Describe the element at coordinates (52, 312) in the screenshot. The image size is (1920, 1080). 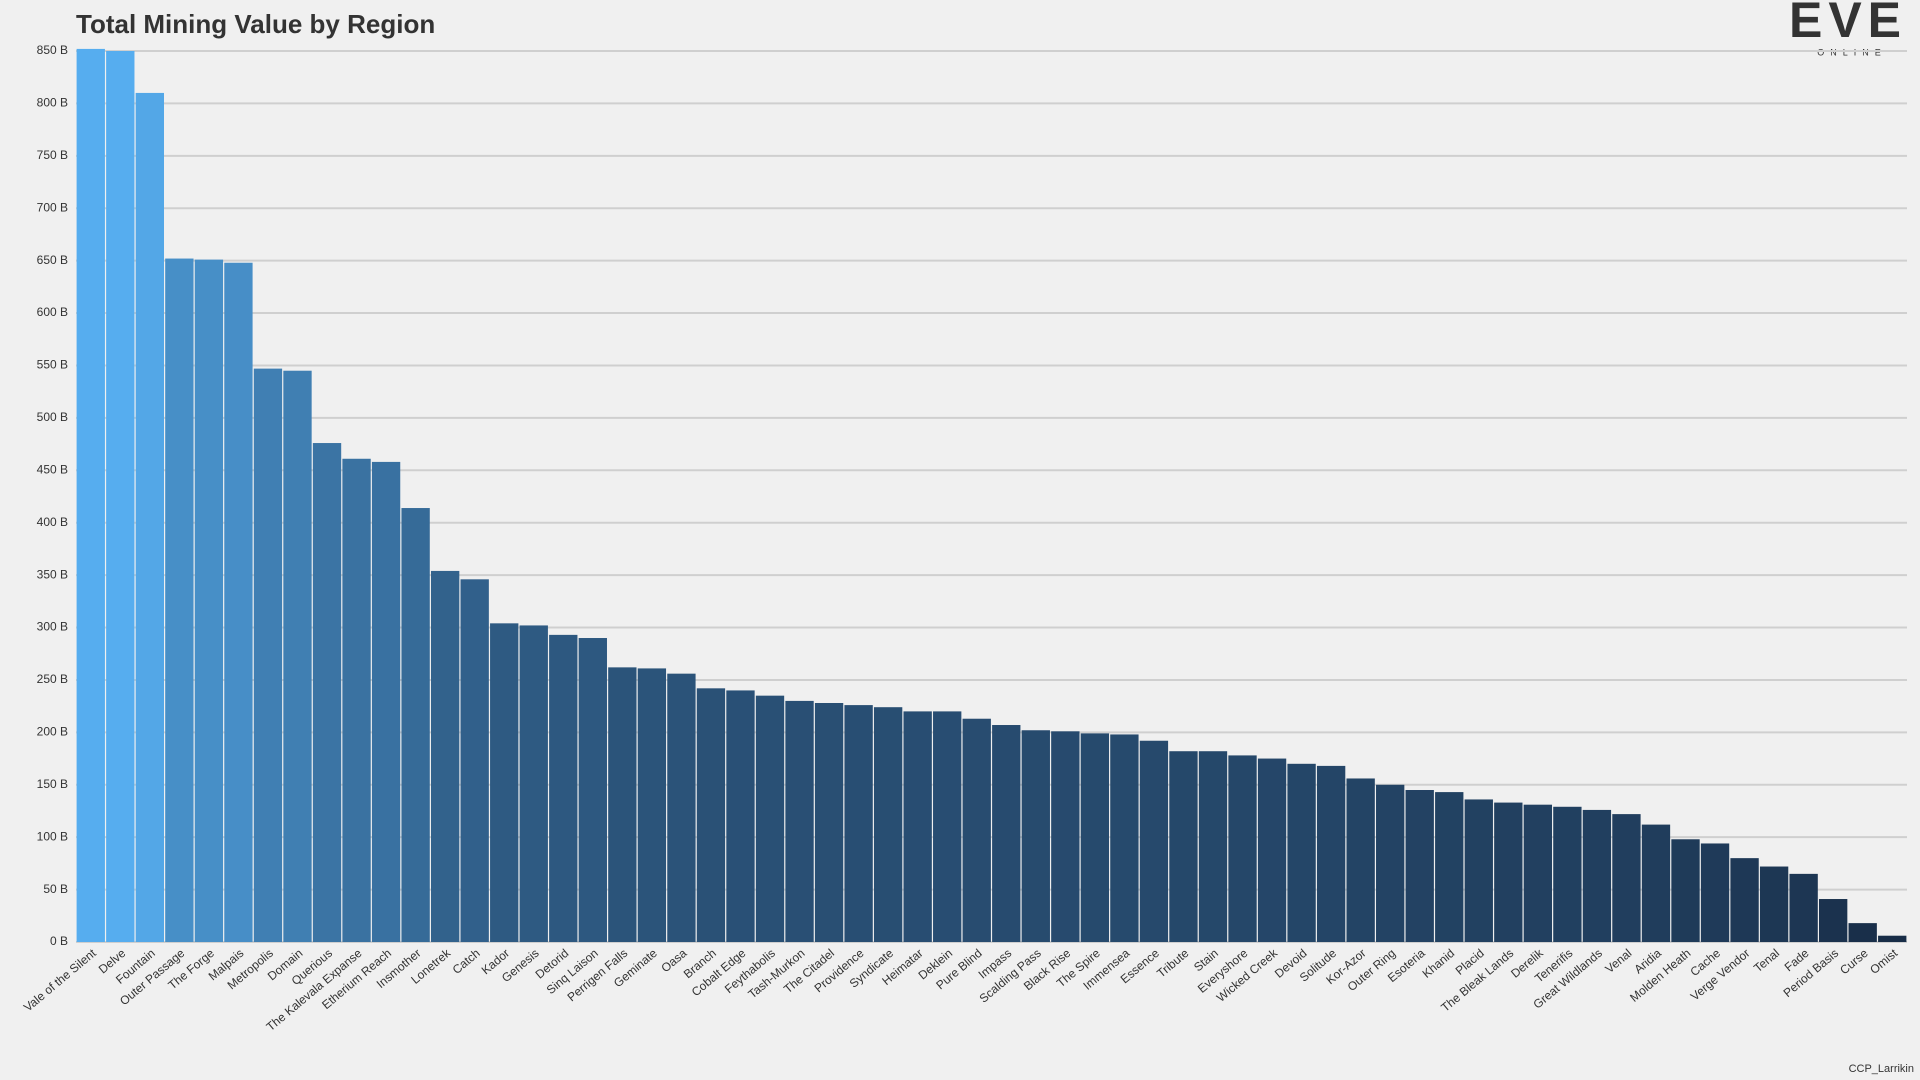
I see `y-tick-label: 600 B` at that location.